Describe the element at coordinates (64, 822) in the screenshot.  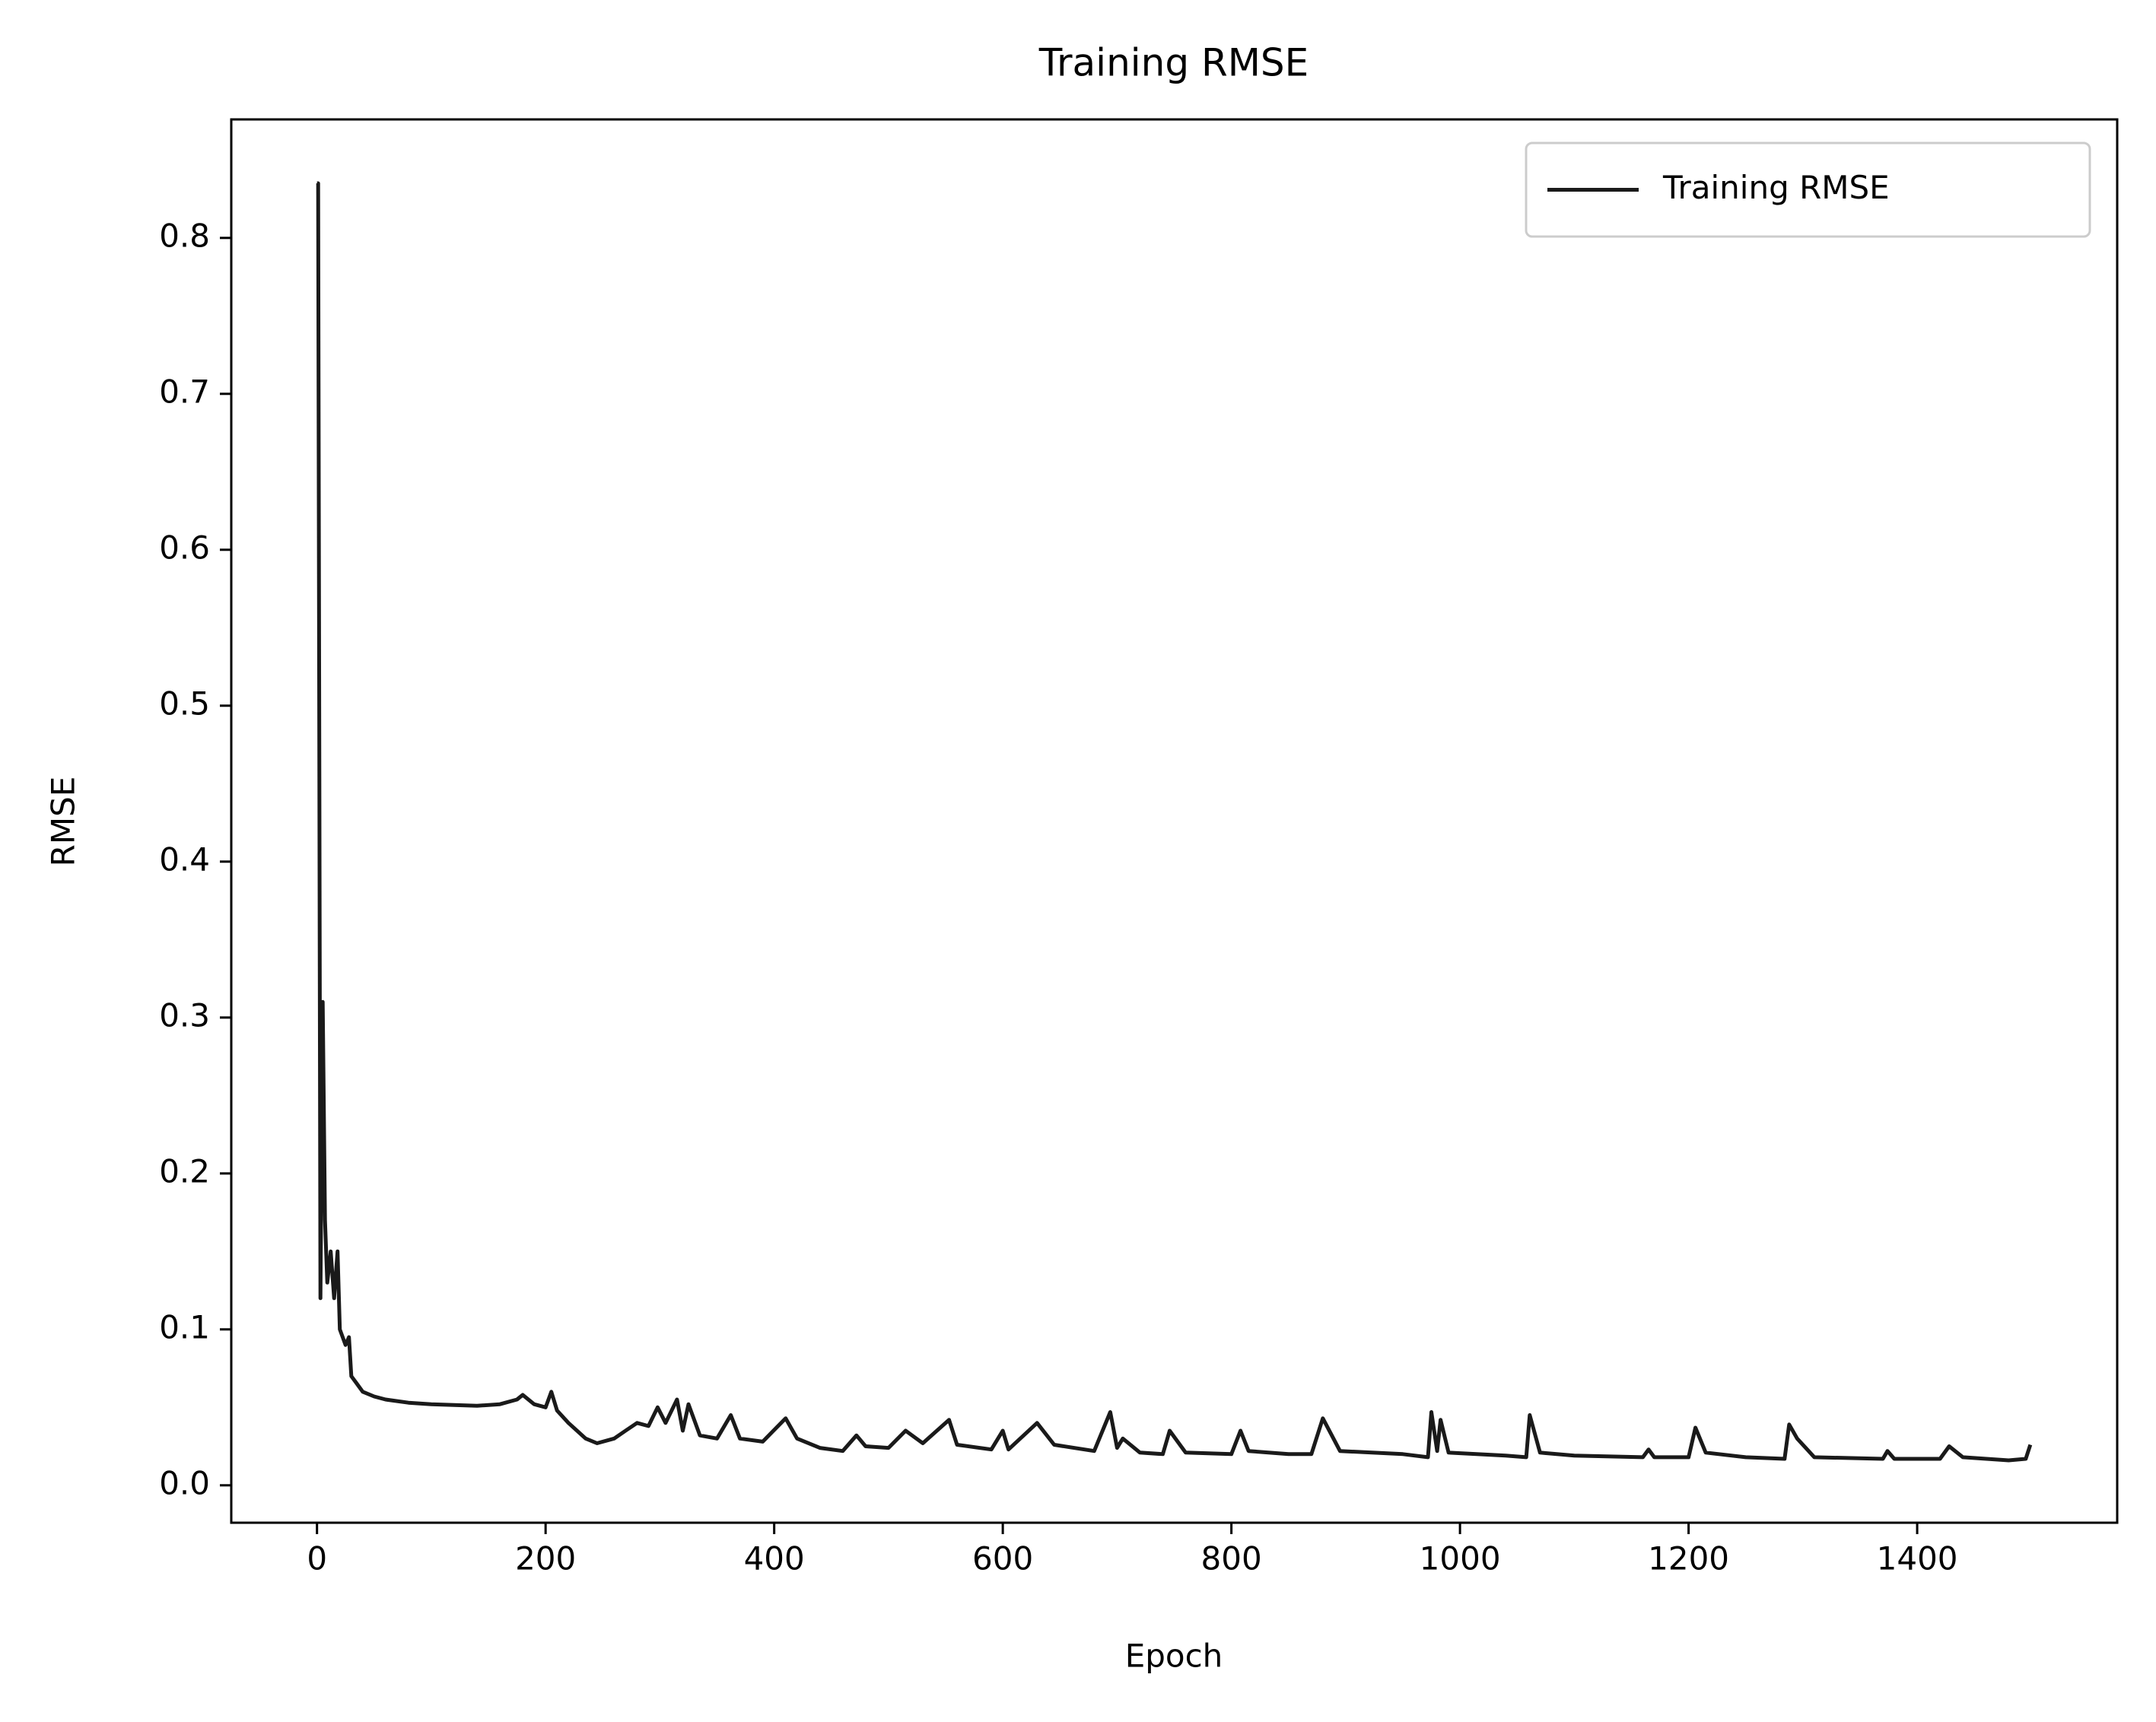
I see `y-axis-label: RMSE` at that location.